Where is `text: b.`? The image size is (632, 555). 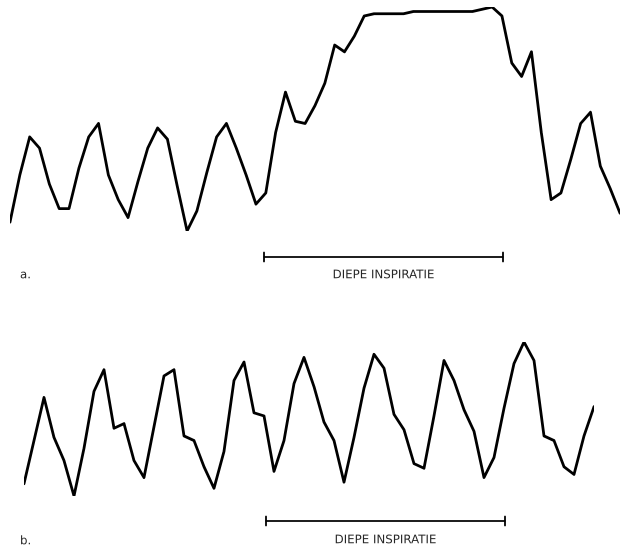 text: b. is located at coordinates (25, 539).